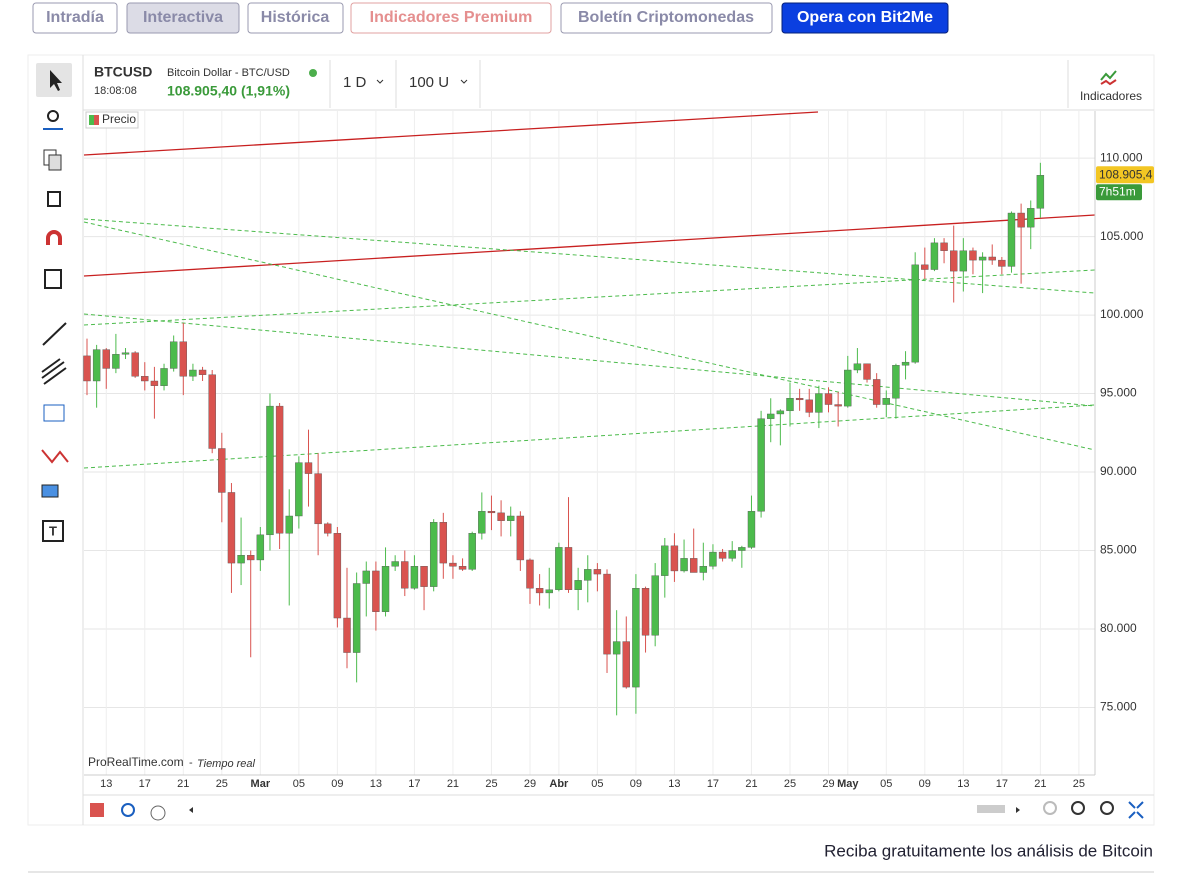 Image resolution: width=1201 pixels, height=878 pixels. I want to click on zoom-out, so click(1078, 808).